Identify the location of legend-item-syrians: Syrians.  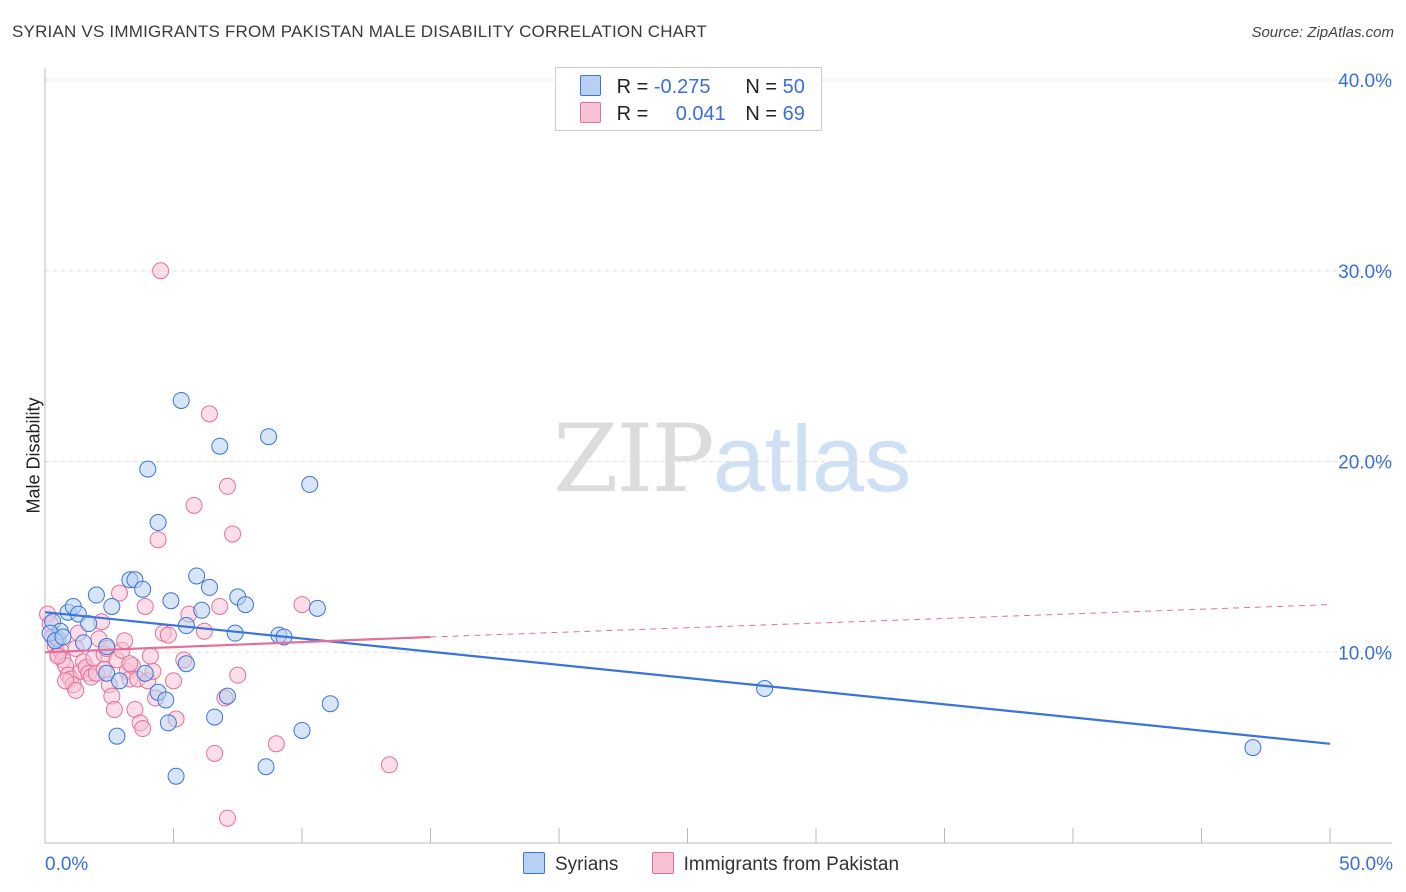
(570, 864).